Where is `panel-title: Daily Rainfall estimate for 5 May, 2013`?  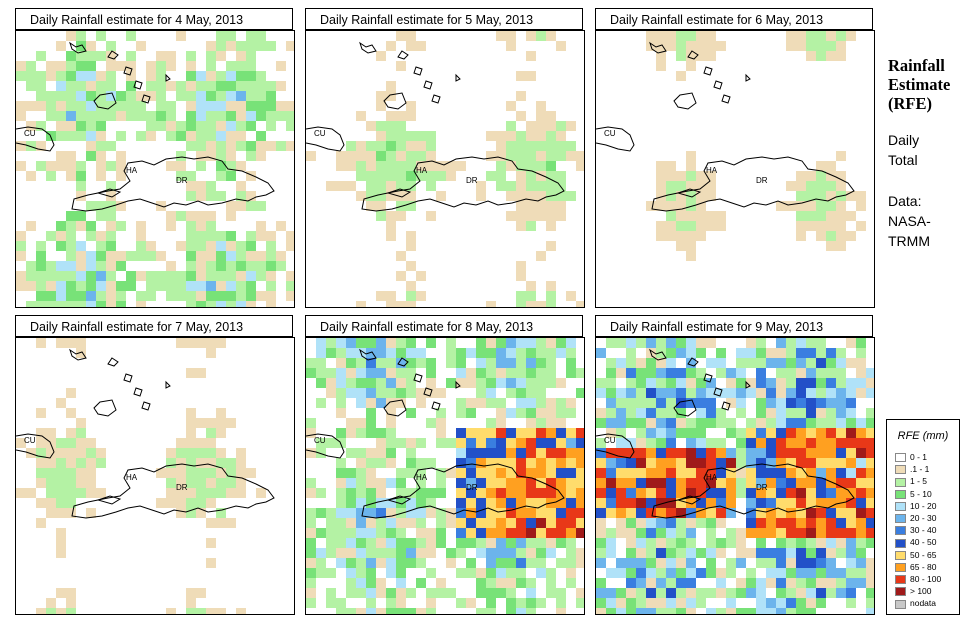 panel-title: Daily Rainfall estimate for 5 May, 2013 is located at coordinates (444, 19).